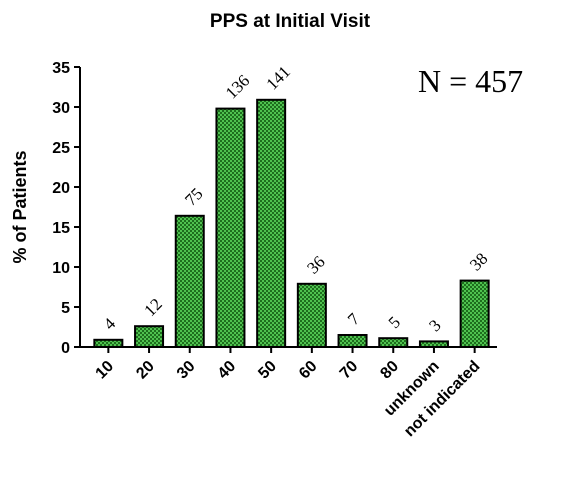 The image size is (578, 478). Describe the element at coordinates (290, 21) in the screenshot. I see `chart-title: PPS at Initial Visit` at that location.